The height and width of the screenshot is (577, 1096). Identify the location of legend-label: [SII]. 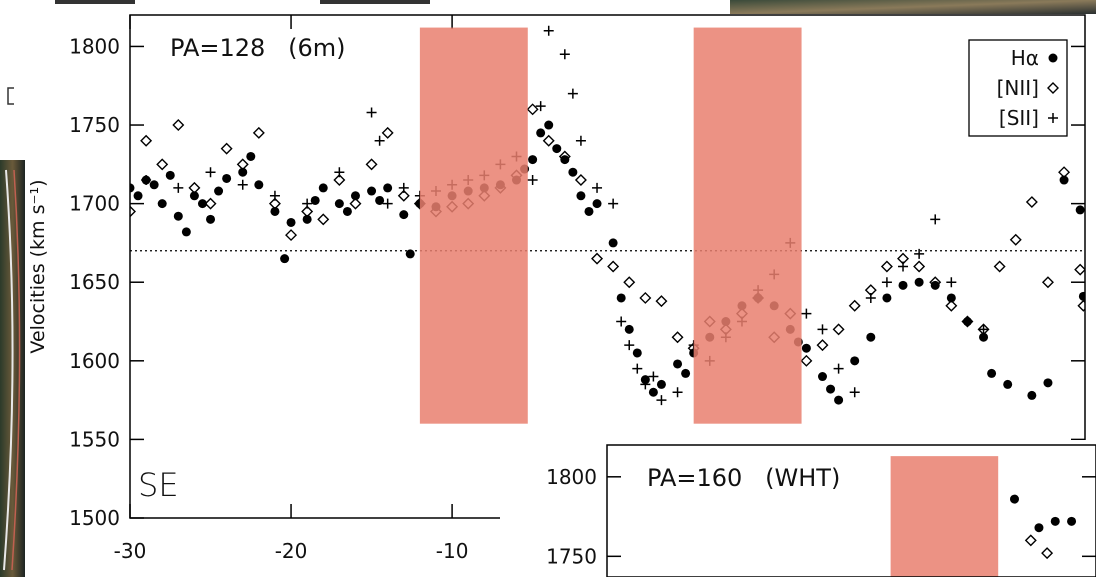
(1019, 118).